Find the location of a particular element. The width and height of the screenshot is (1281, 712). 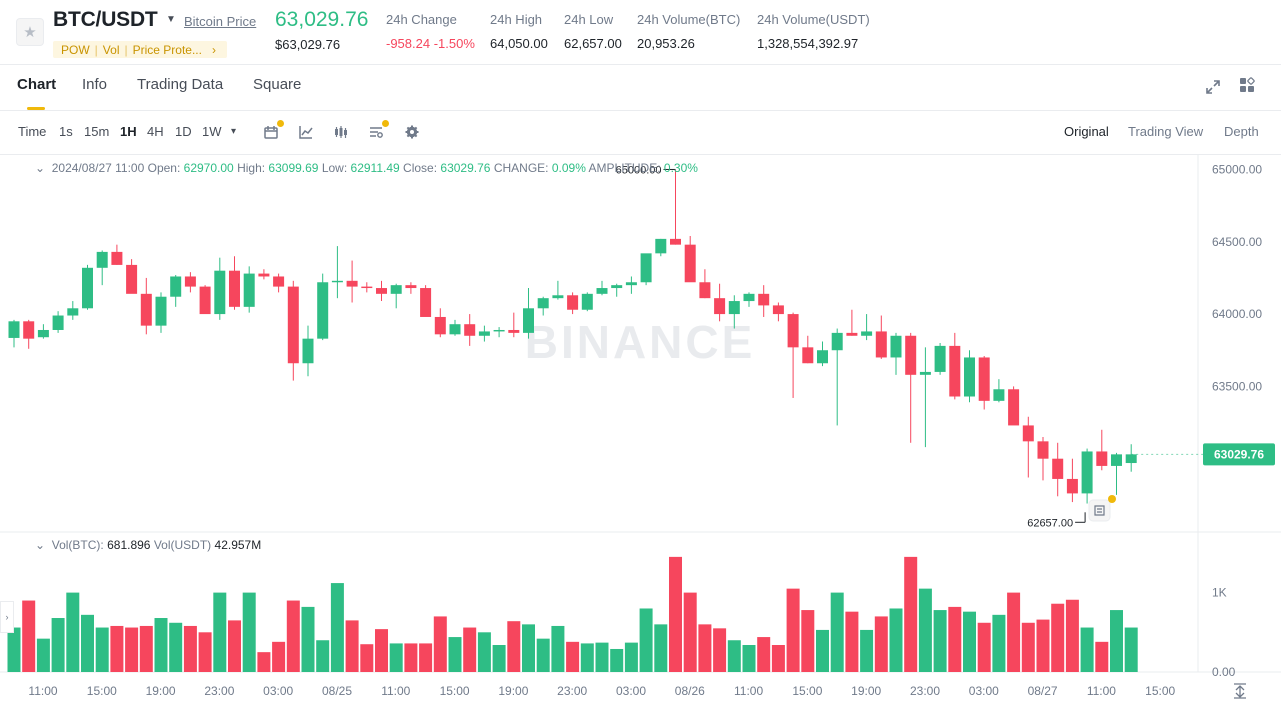

ohlc-collapse-icon: ⌄ is located at coordinates (40, 168).